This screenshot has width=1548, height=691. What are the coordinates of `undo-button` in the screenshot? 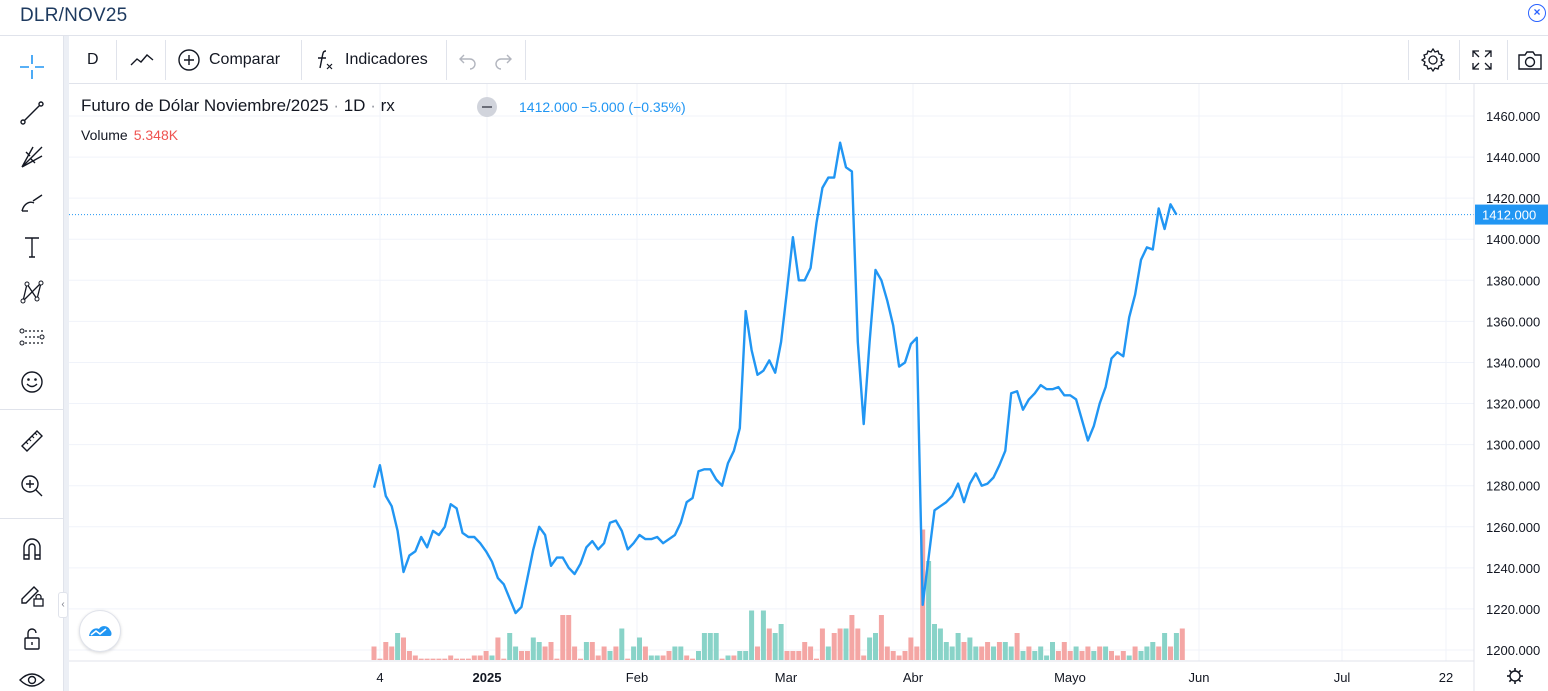 It's located at (468, 60).